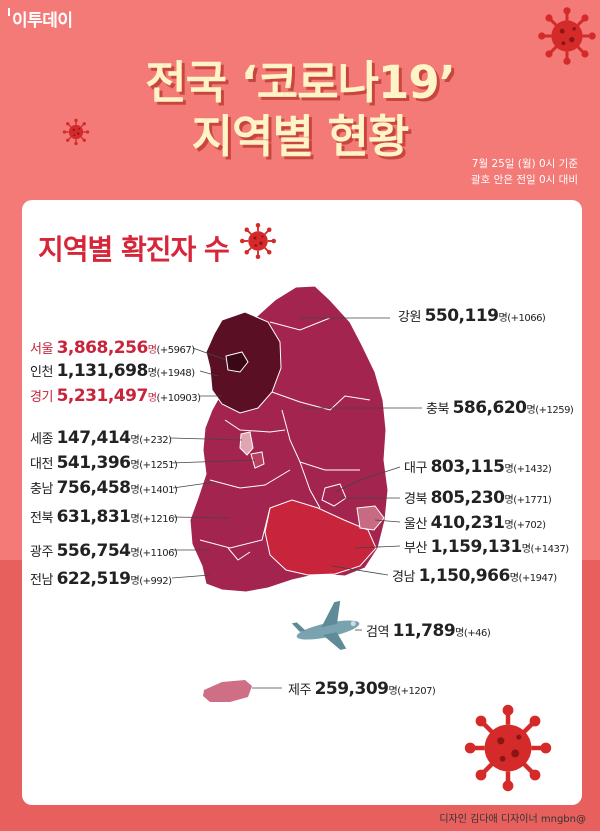  What do you see at coordinates (472, 316) in the screenshot?
I see `region-label-gangwon: 강원 550,119명(+1066)` at bounding box center [472, 316].